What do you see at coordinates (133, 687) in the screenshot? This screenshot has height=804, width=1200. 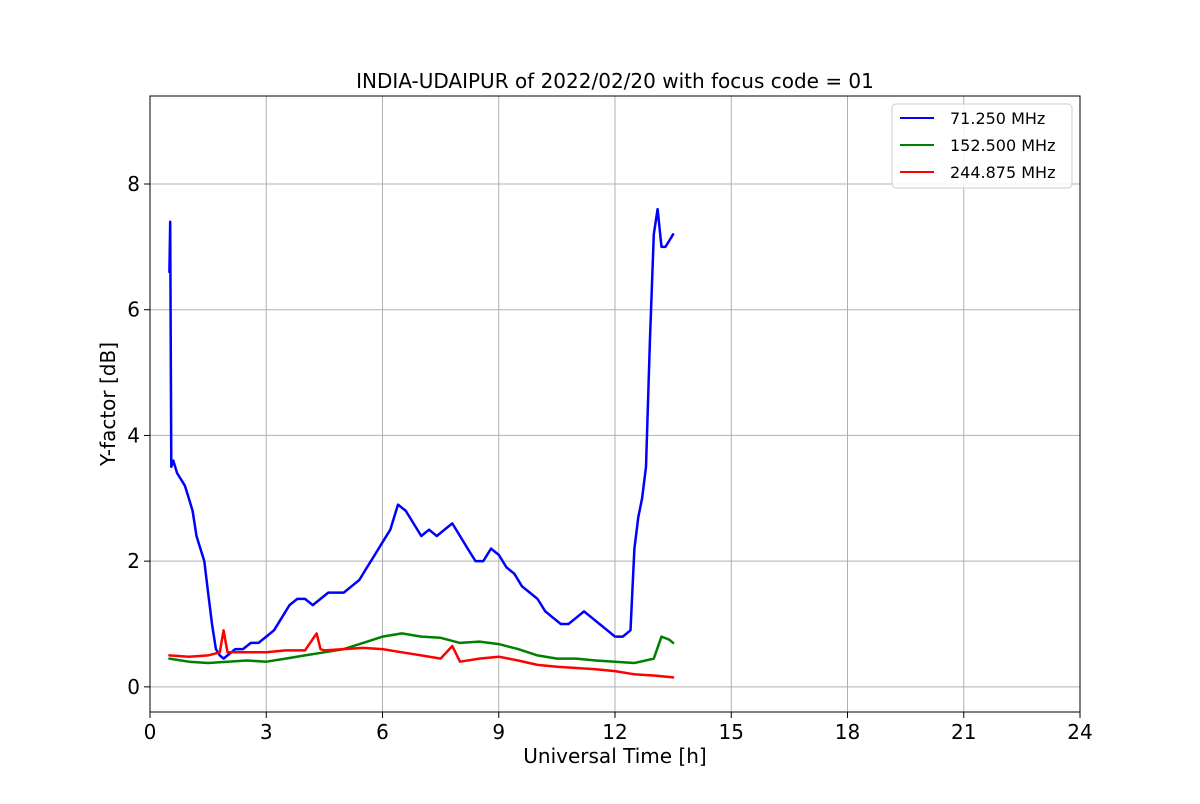 I see `y-tick-label: 0` at bounding box center [133, 687].